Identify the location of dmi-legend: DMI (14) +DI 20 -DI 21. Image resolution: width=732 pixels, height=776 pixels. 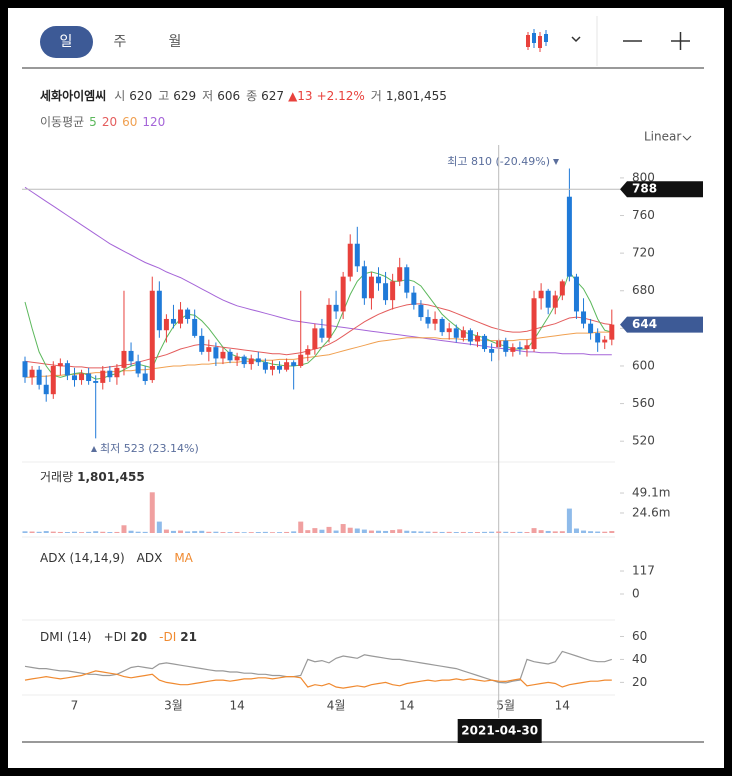
(118, 637).